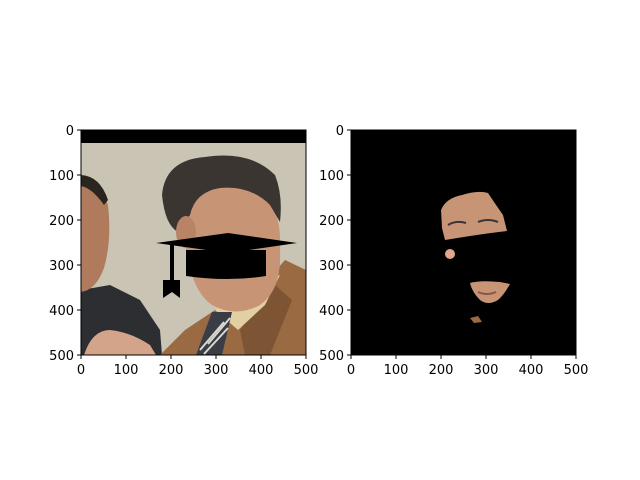  What do you see at coordinates (335, 244) in the screenshot?
I see `right-y-ticks: 0 100 200 300 400 500` at bounding box center [335, 244].